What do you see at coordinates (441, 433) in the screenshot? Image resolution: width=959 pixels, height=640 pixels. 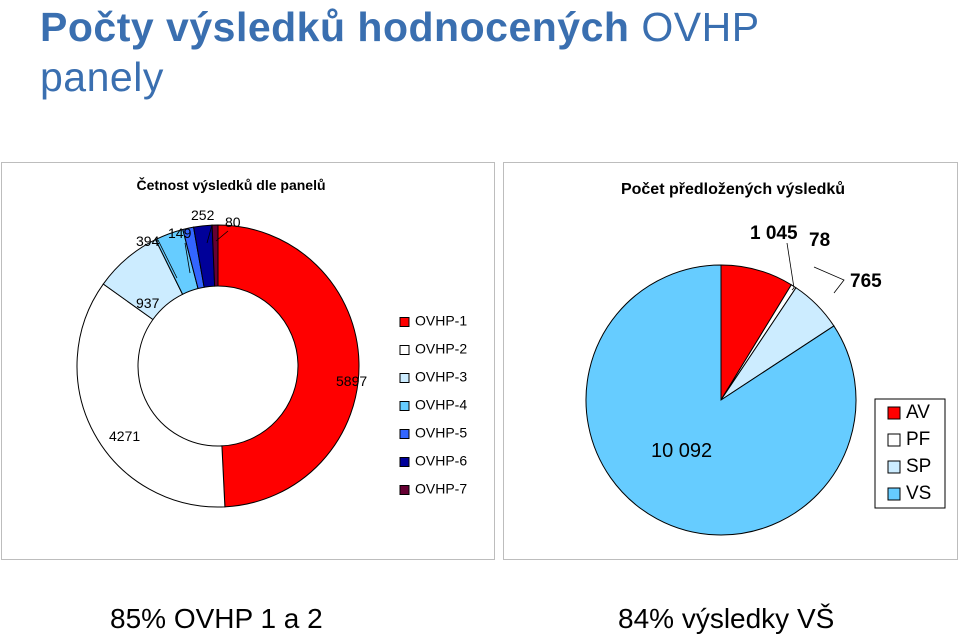 I see `legend-label-ovhp-5: OVHP-5` at bounding box center [441, 433].